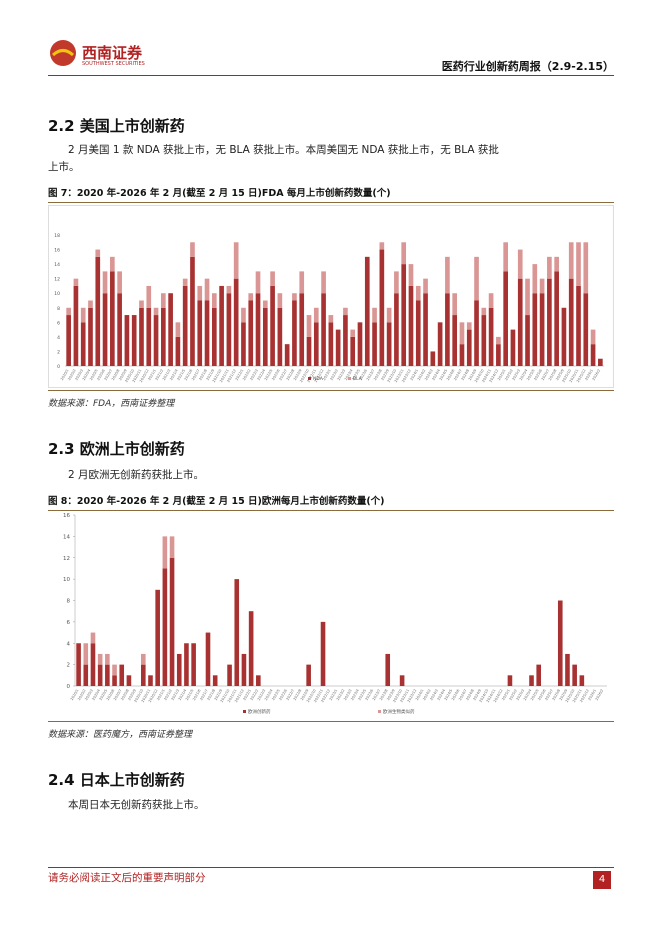 The height and width of the screenshot is (936, 662). What do you see at coordinates (331, 75) in the screenshot?
I see `header-rule` at bounding box center [331, 75].